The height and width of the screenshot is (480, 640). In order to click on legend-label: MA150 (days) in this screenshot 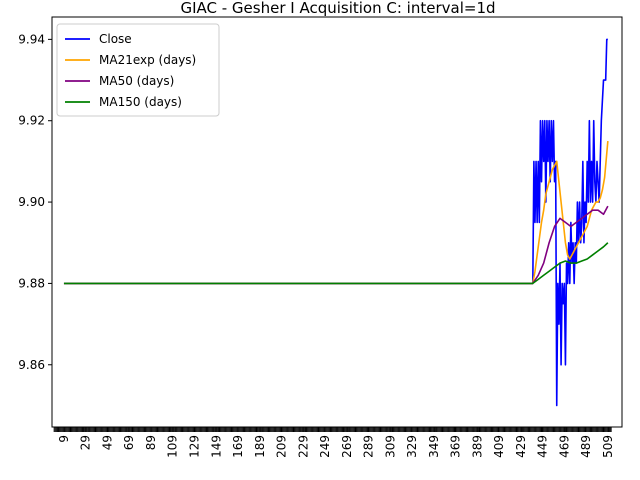, I will do `click(140, 102)`.